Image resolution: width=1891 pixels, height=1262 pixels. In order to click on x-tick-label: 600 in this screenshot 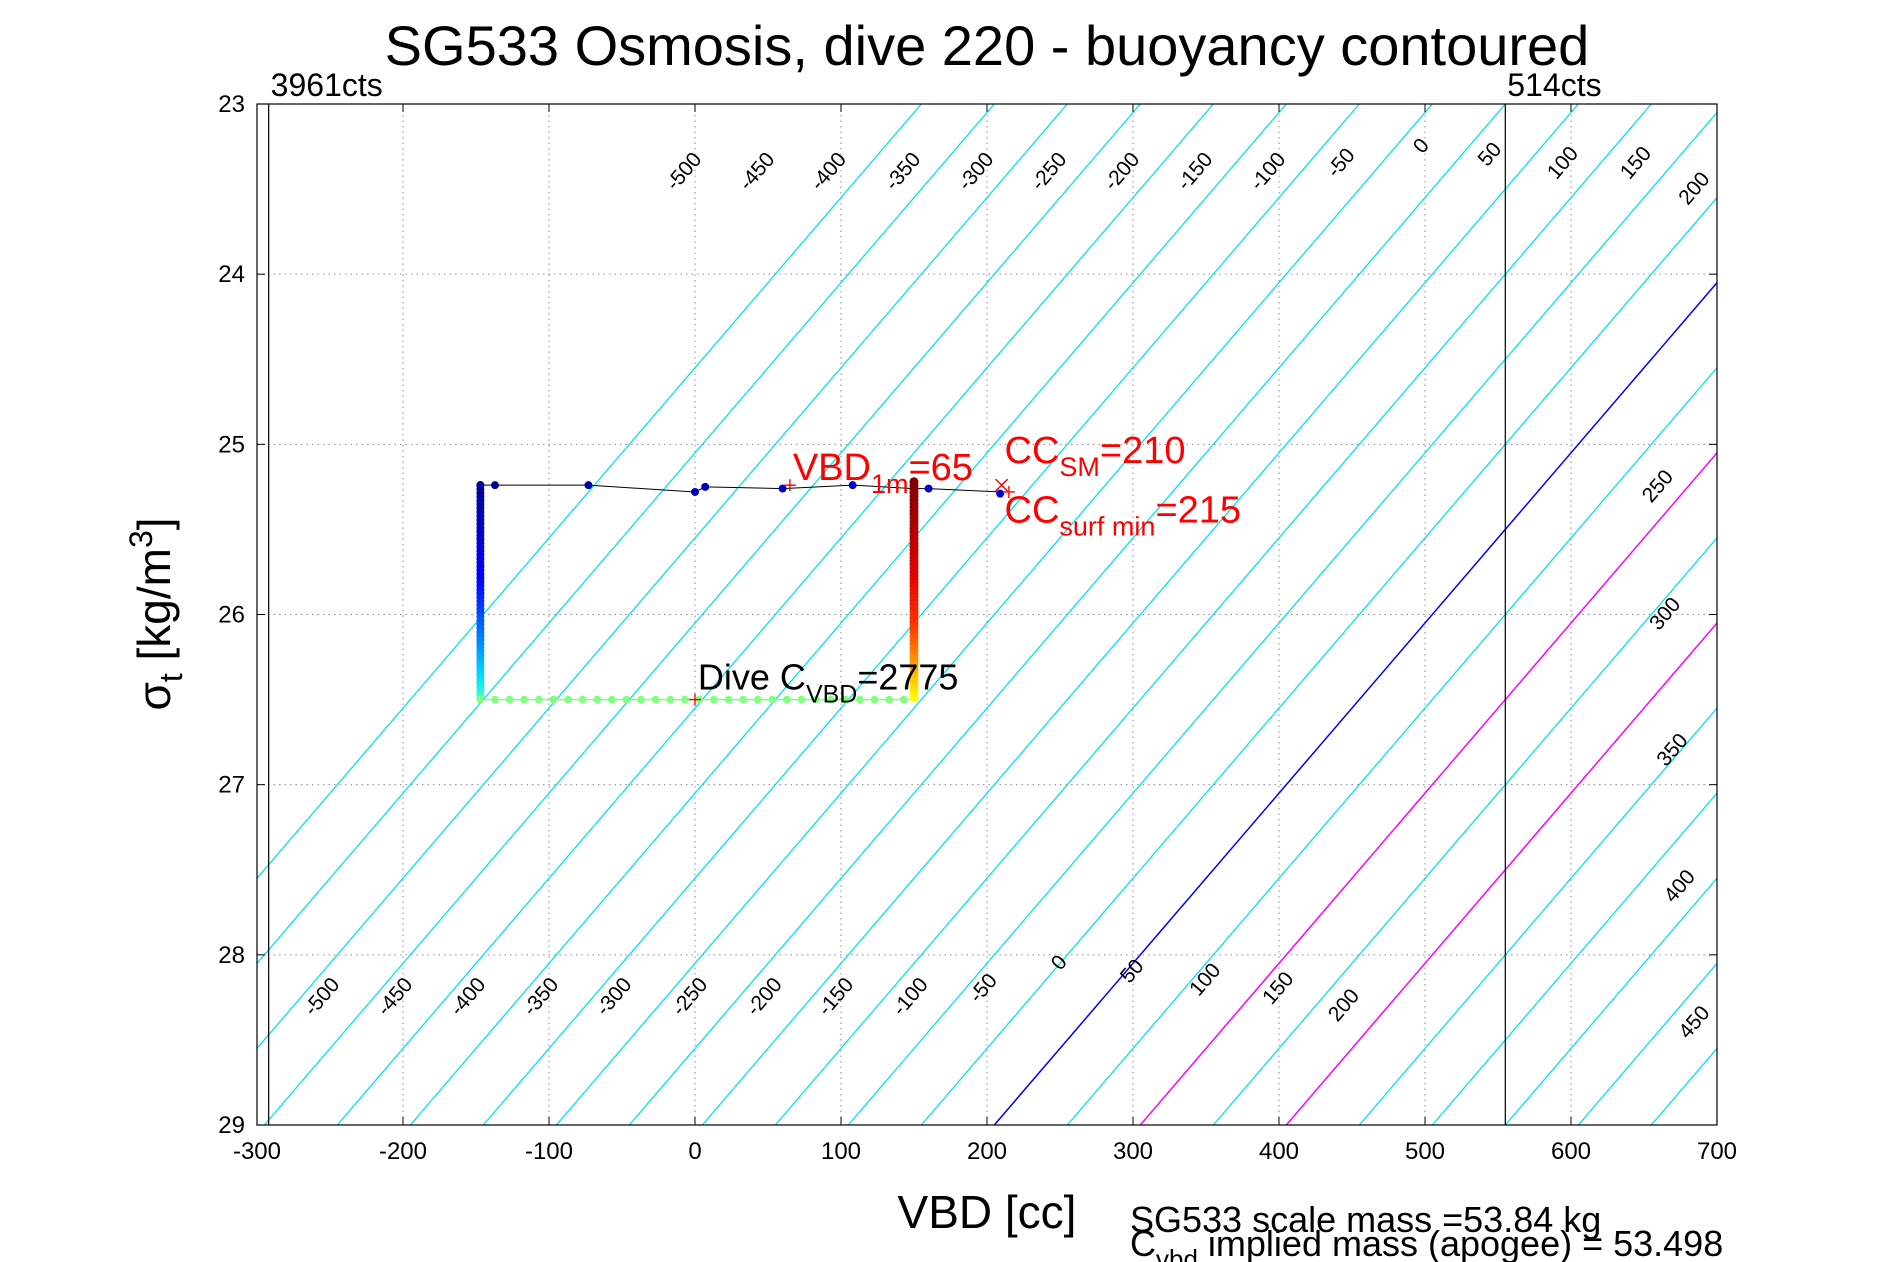, I will do `click(1571, 1151)`.